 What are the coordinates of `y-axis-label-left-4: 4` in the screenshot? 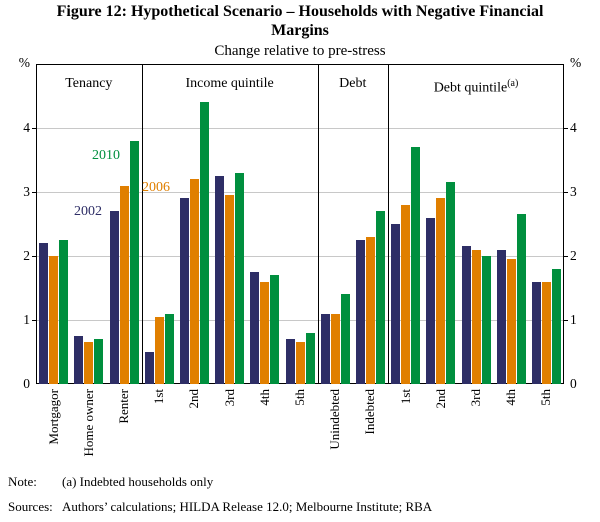 It's located at (26, 127).